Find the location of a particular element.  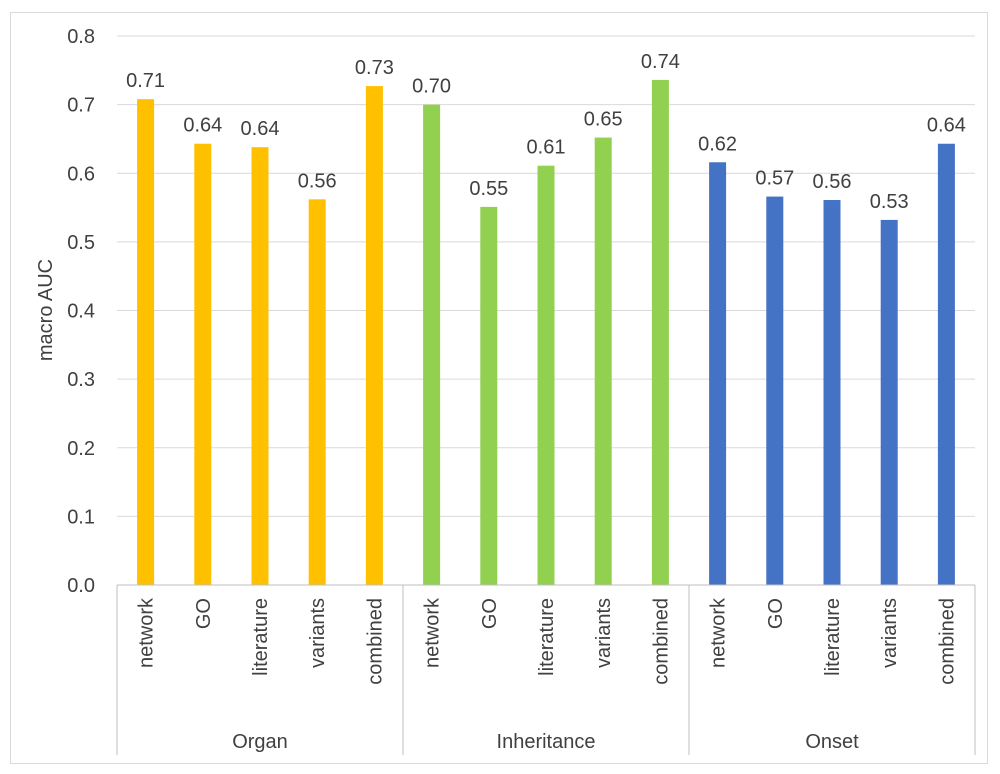

y-tick-label: 0.0 is located at coordinates (81, 586).